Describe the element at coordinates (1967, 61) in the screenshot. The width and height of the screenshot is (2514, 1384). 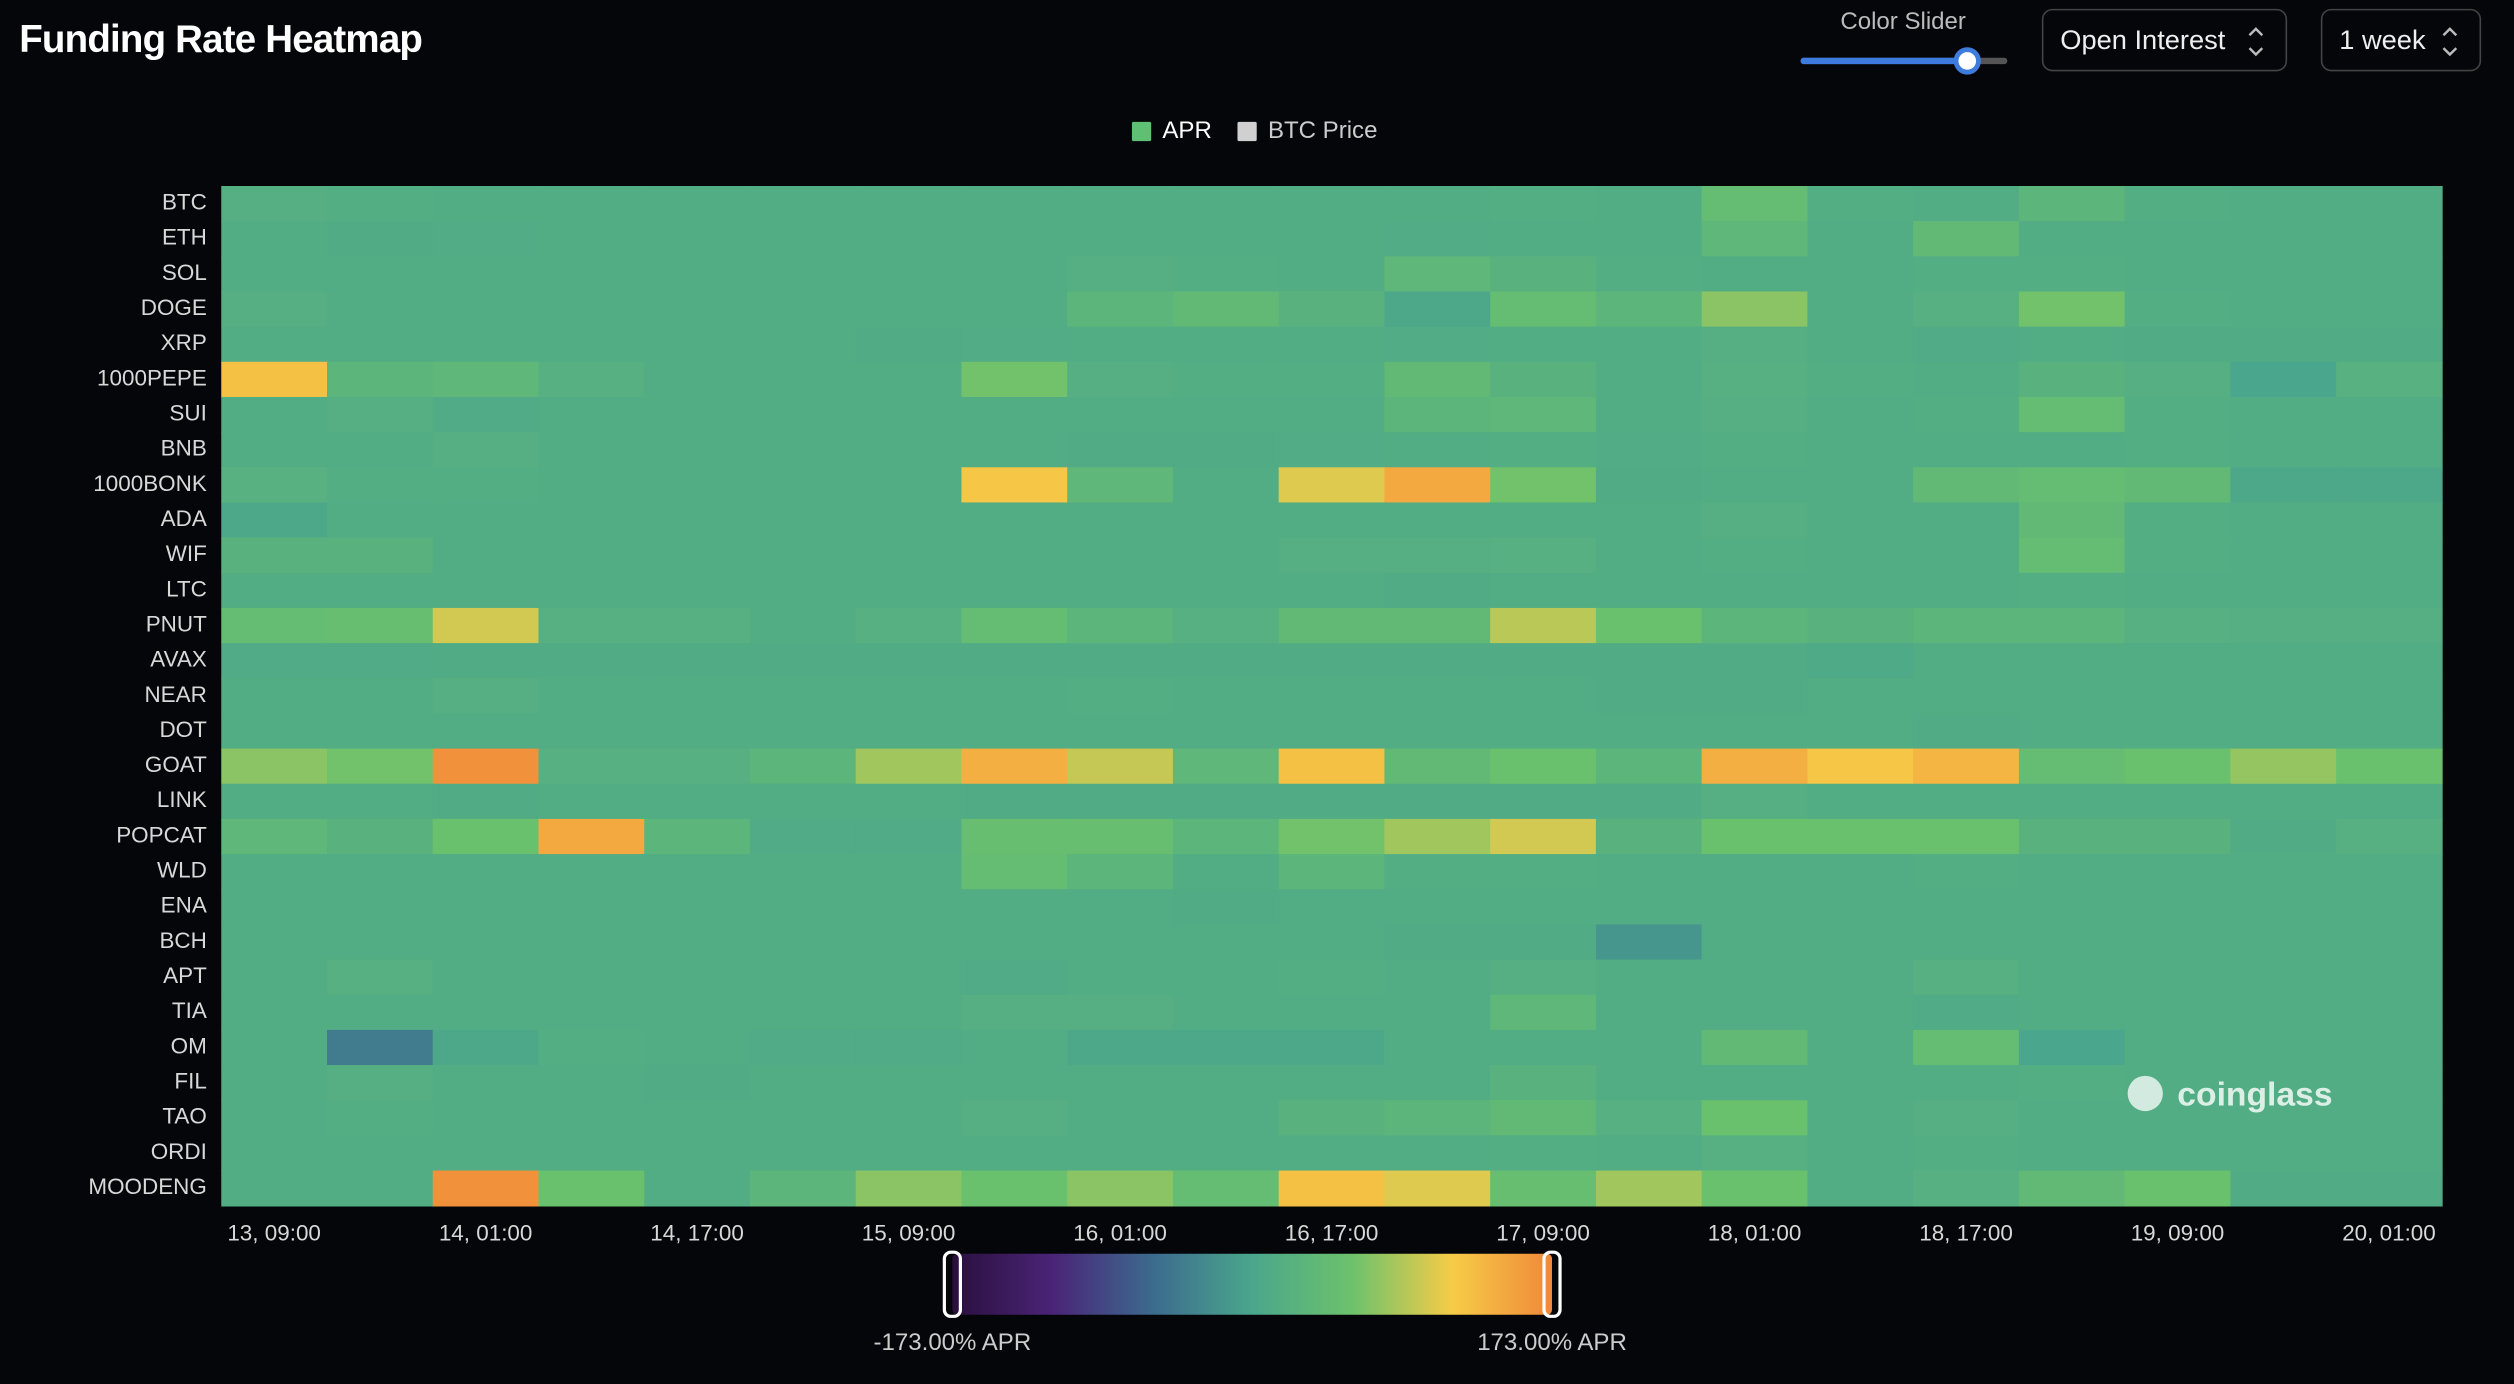
I see `slider-knob` at that location.